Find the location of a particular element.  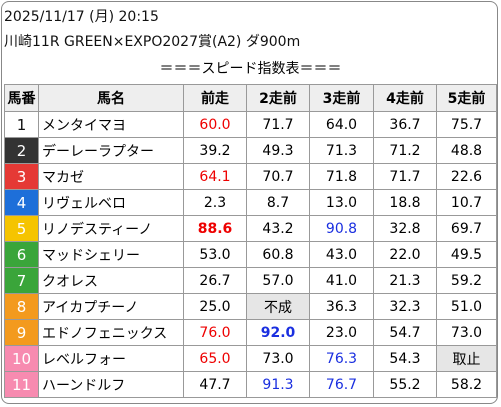

header-row: 馬番 馬名 前走 2走前 3走前 4走前 5走前 is located at coordinates (250, 98).